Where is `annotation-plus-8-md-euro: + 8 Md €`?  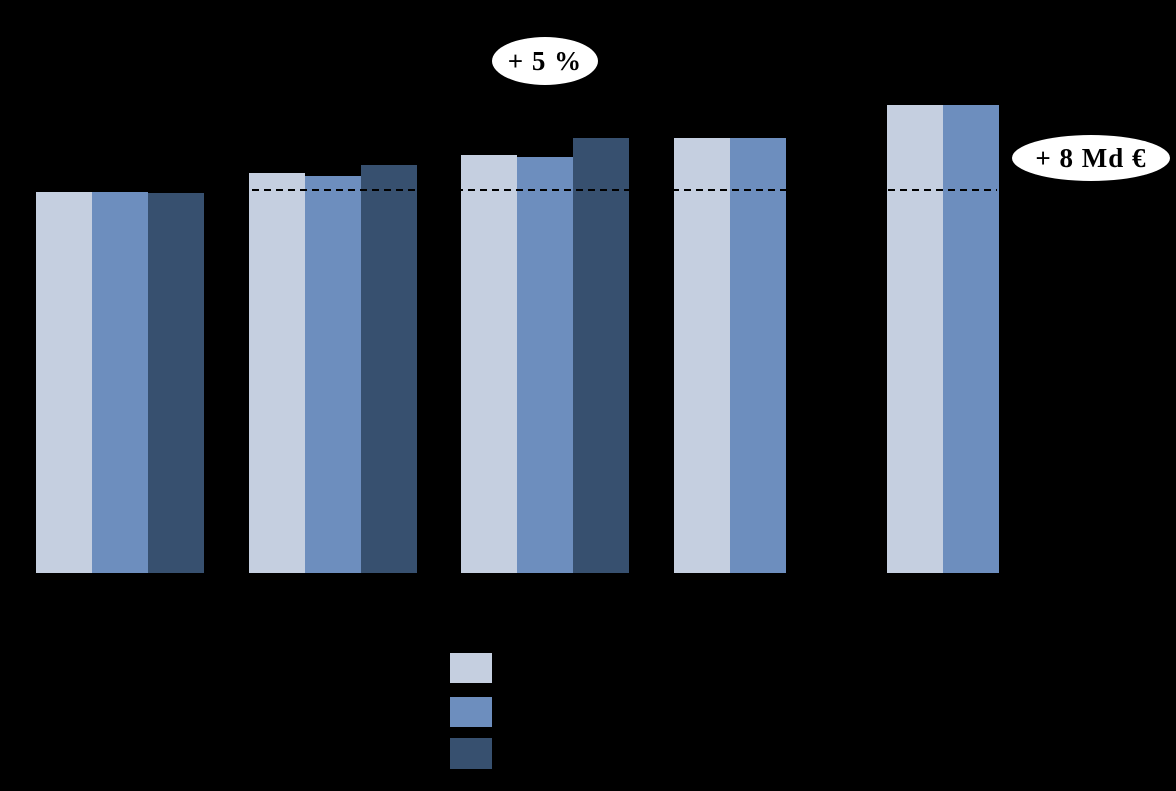 annotation-plus-8-md-euro: + 8 Md € is located at coordinates (1091, 158).